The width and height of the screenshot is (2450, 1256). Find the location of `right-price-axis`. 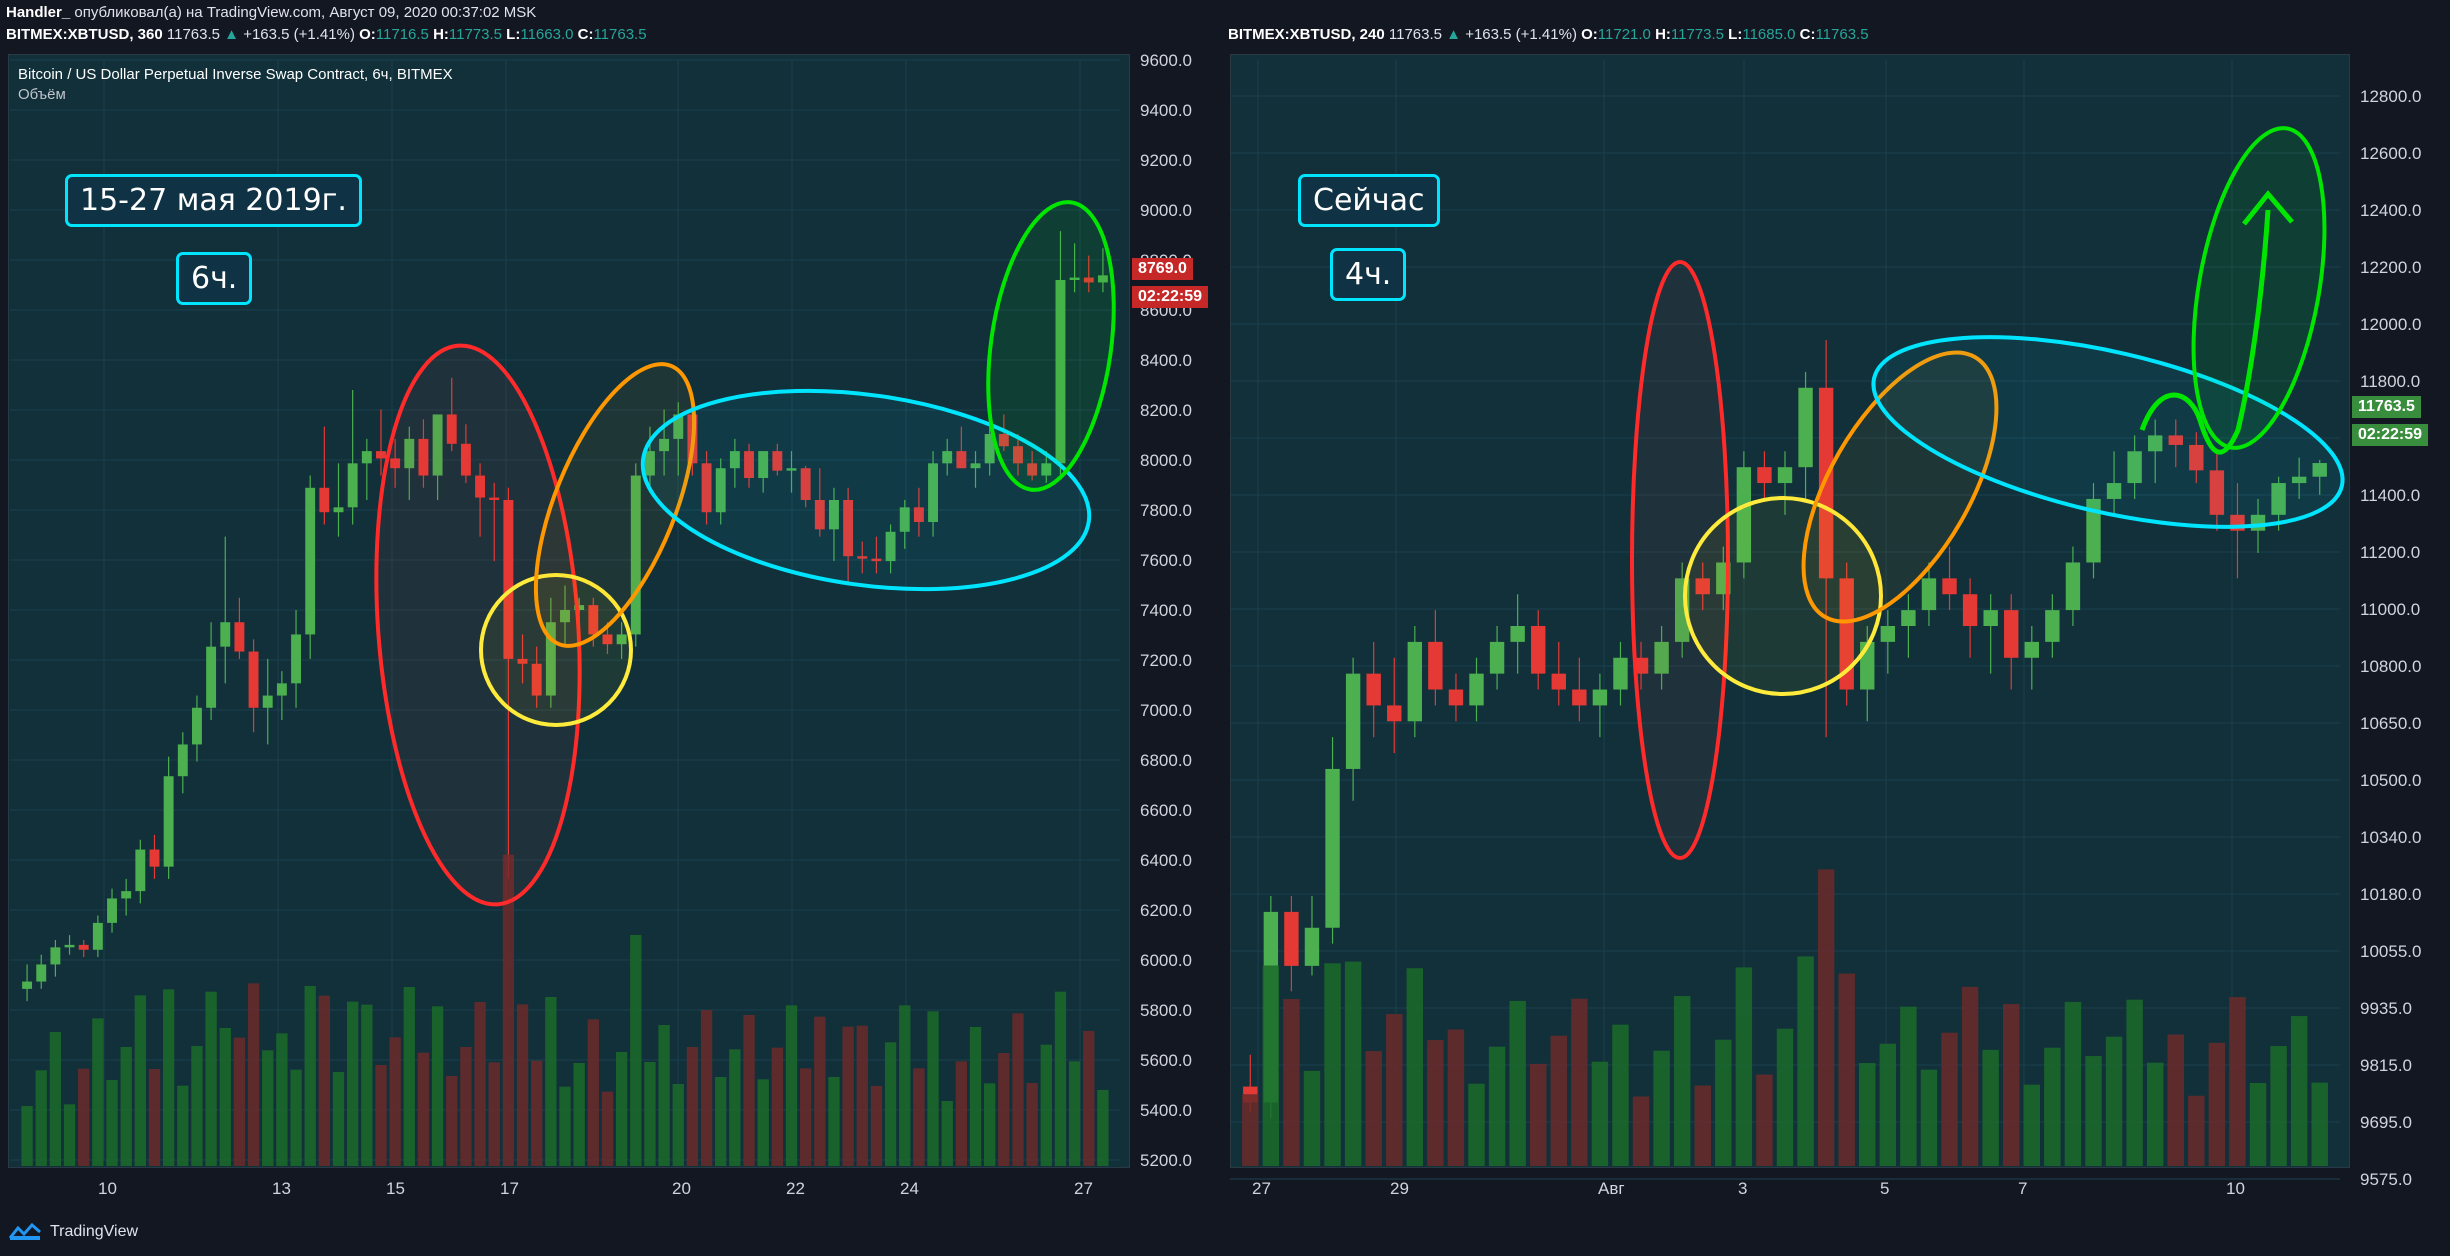

right-price-axis is located at coordinates (2398, 610).